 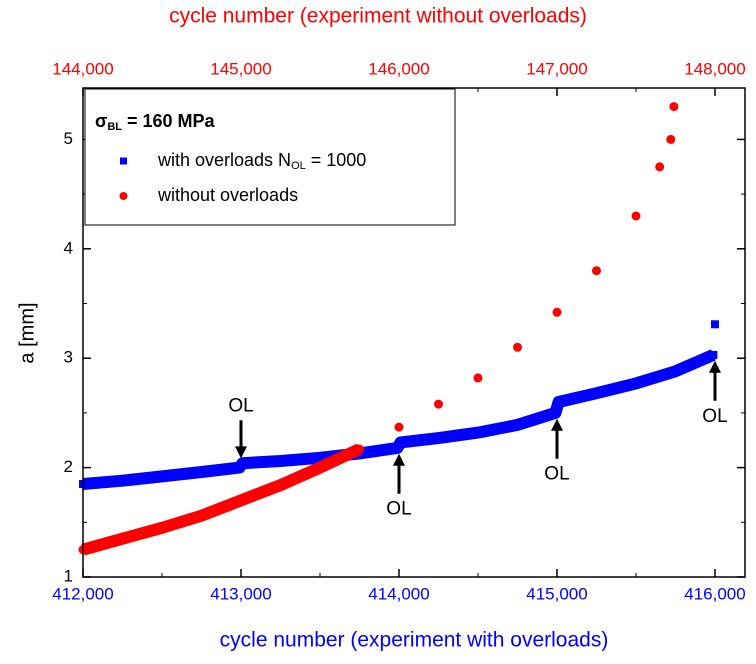 I want to click on legend-title: σBL = 160 MPa, so click(x=155, y=122).